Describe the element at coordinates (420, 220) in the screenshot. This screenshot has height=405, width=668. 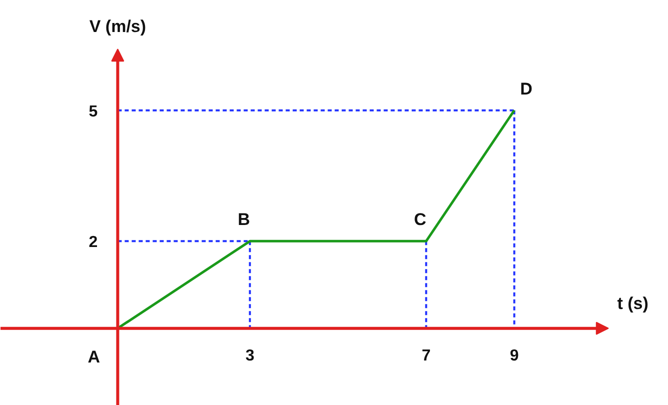
I see `annotation: C` at that location.